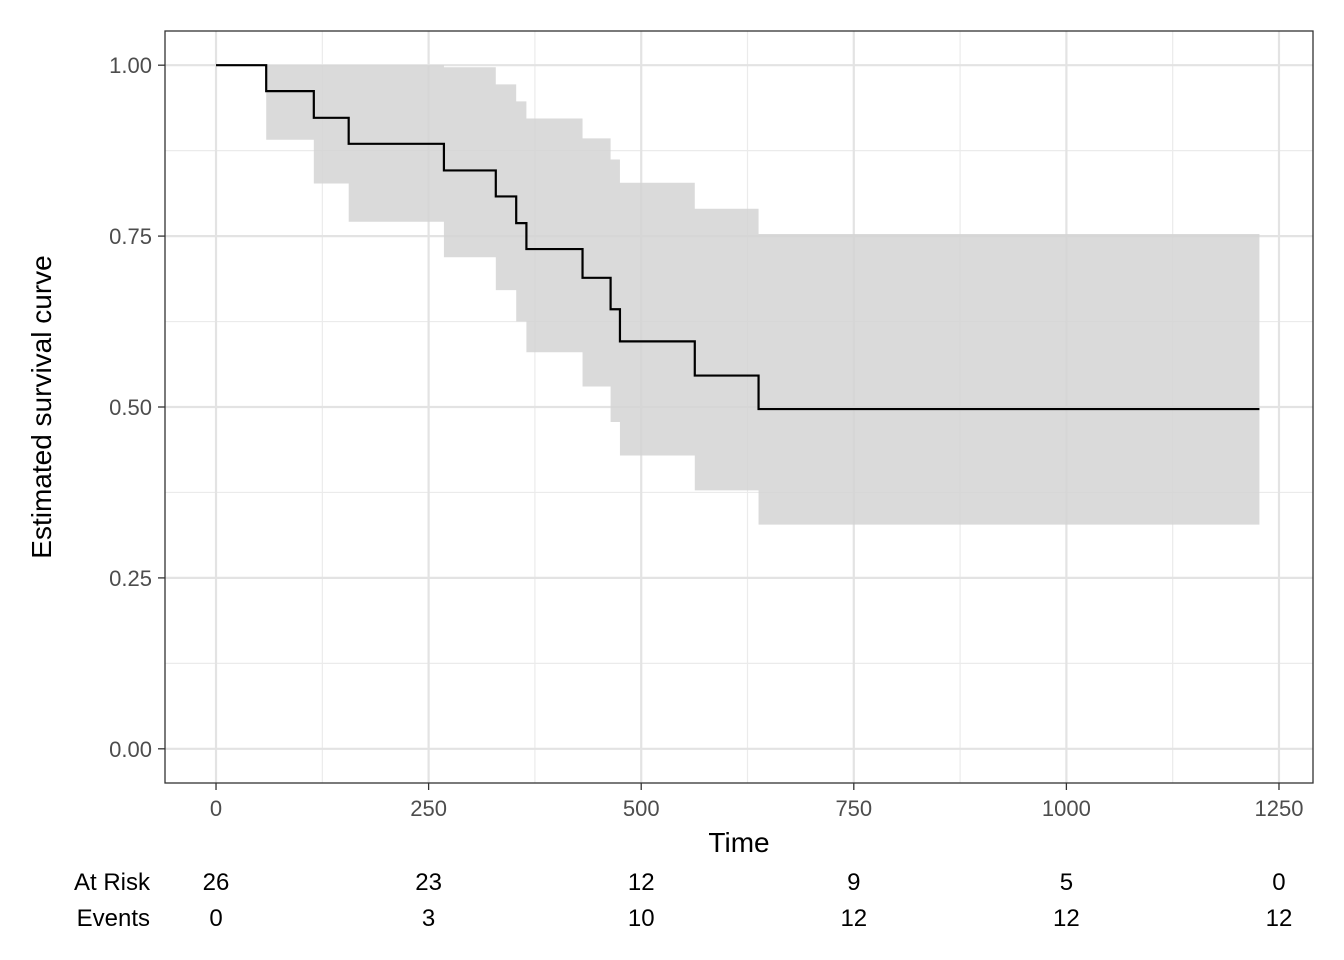 The height and width of the screenshot is (960, 1344). What do you see at coordinates (683, 900) in the screenshot?
I see `risk-table: At Risk 26 23 12 9 5 0 Events 0 3 10 12 12 12` at bounding box center [683, 900].